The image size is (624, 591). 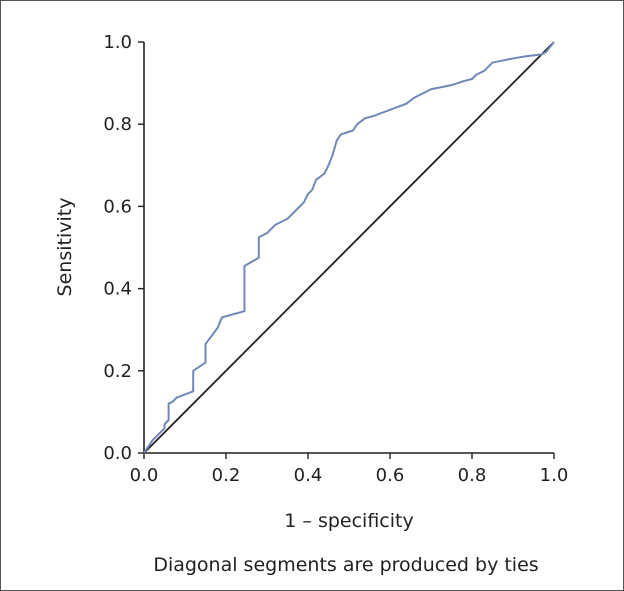 What do you see at coordinates (65, 247) in the screenshot?
I see `y-axis-label: Sensitivity` at bounding box center [65, 247].